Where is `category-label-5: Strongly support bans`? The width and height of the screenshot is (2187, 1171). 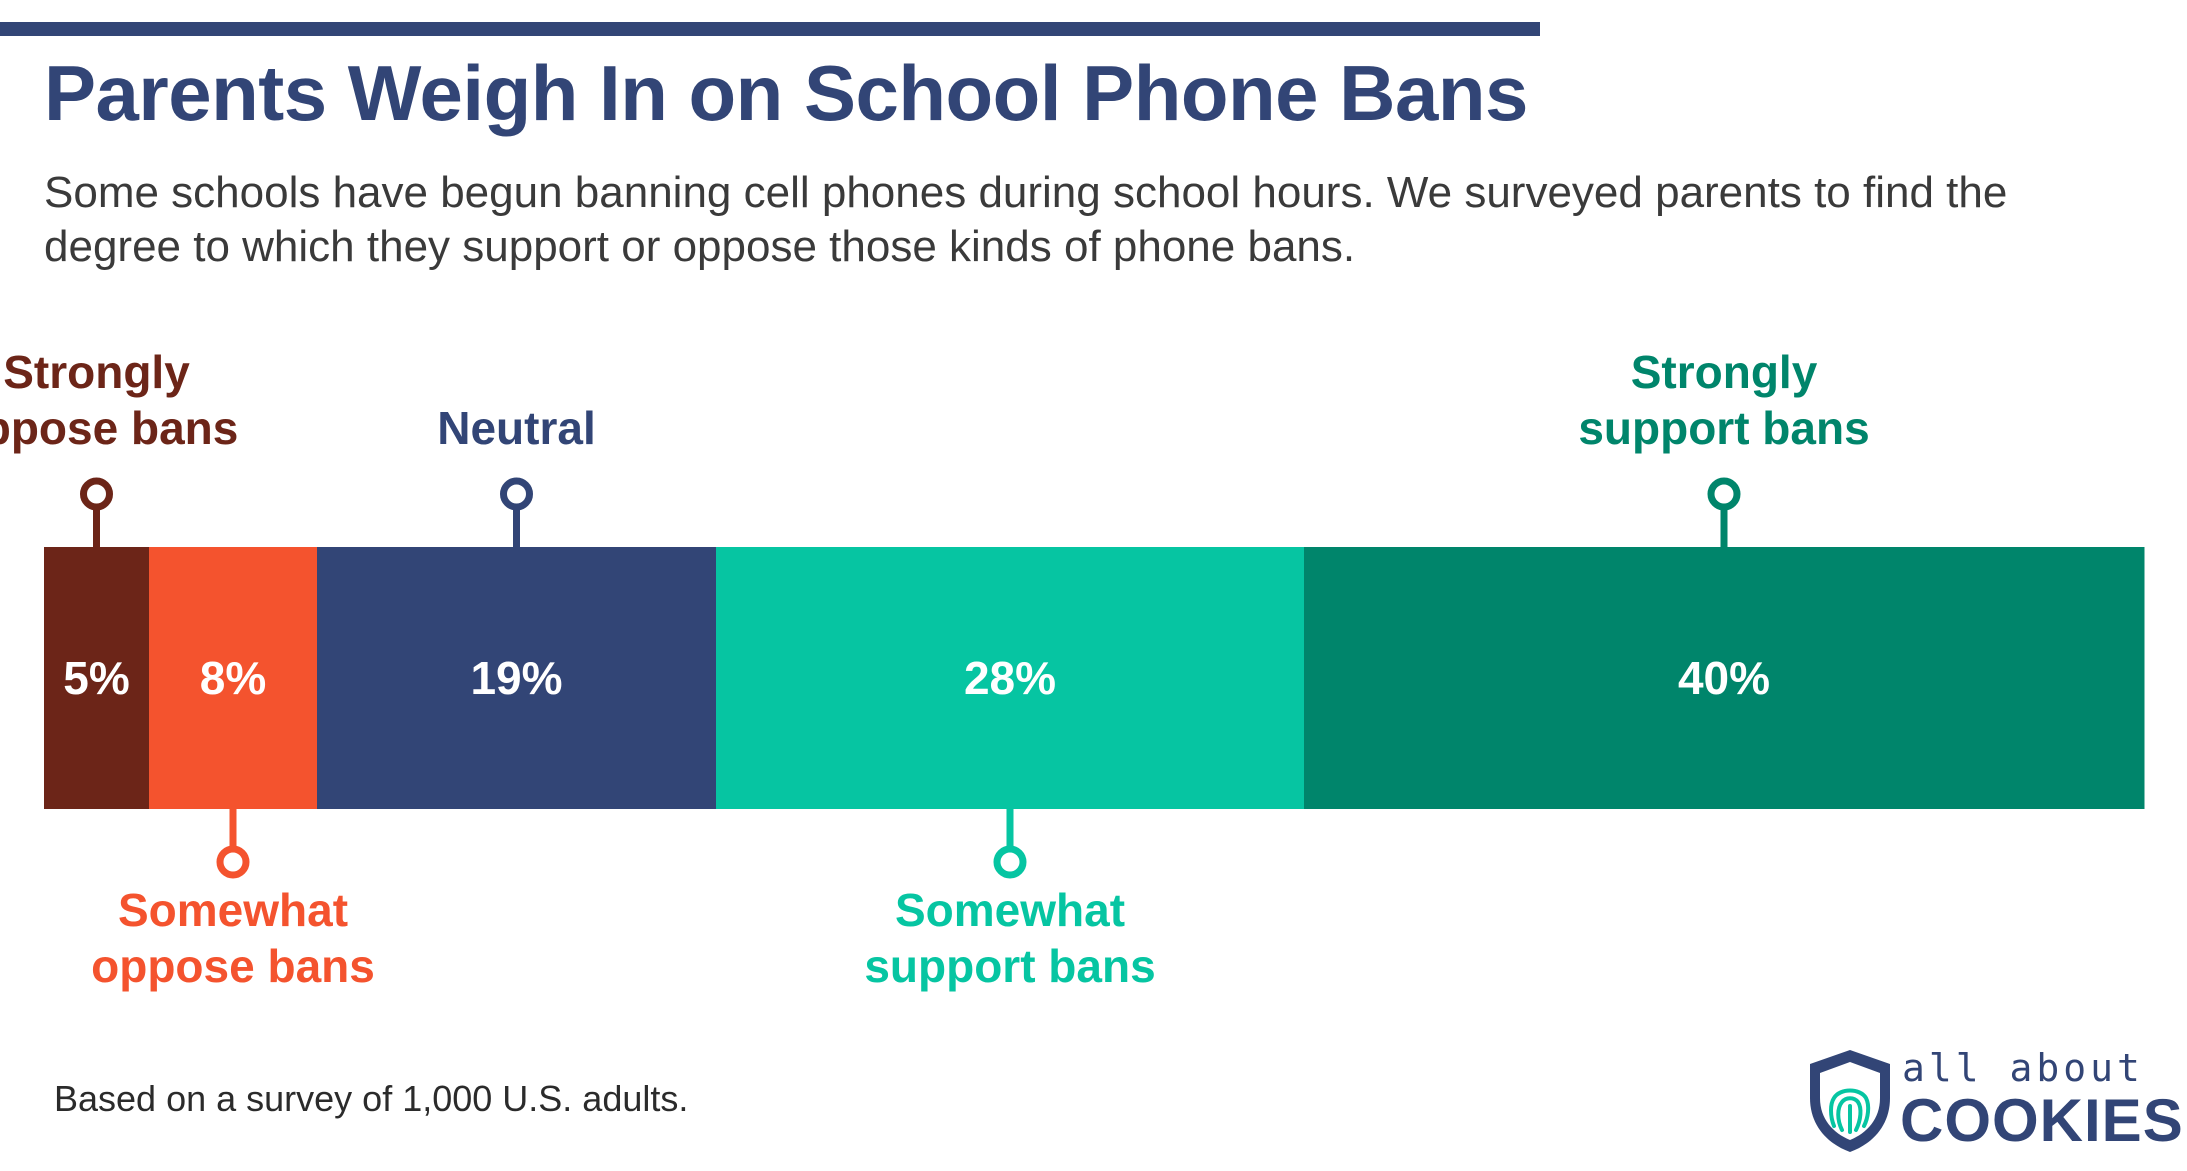
category-label-5: Strongly support bans is located at coordinates (1723, 400).